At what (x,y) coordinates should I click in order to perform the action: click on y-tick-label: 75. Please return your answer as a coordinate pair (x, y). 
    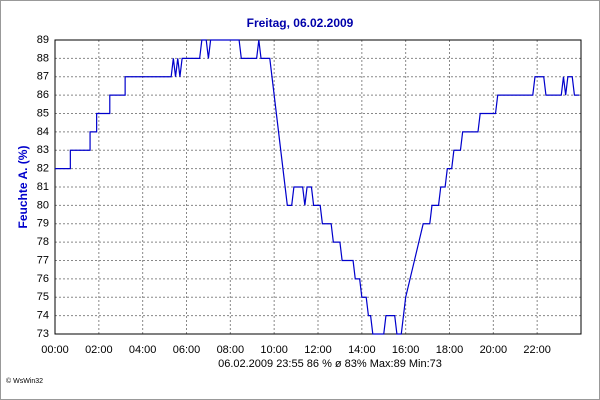
    Looking at the image, I should click on (43, 297).